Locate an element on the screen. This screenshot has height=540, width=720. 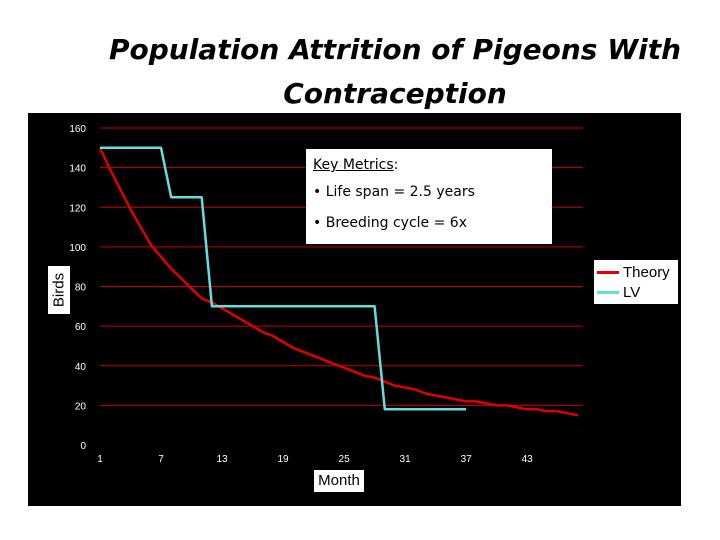
x-tick-label-25: 25 is located at coordinates (345, 459).